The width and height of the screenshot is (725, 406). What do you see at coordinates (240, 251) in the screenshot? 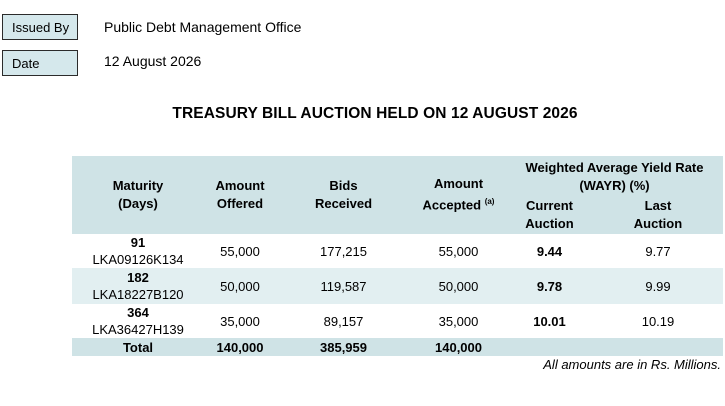
I see `row-offered: 55,000` at bounding box center [240, 251].